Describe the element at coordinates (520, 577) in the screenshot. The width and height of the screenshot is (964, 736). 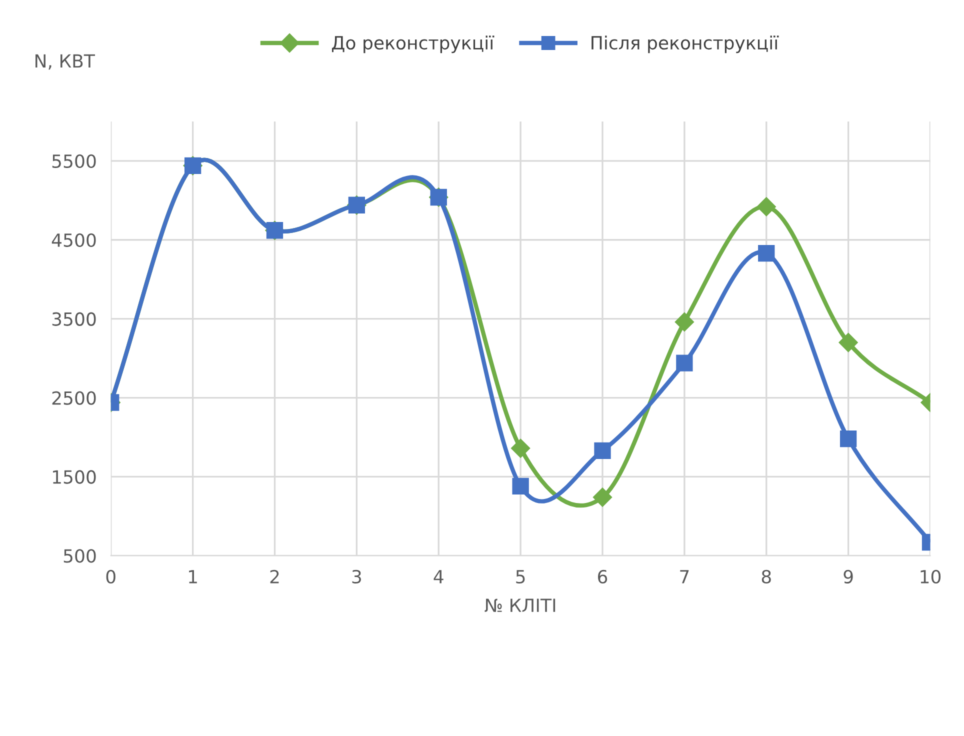
I see `x-tick-label: 5` at that location.